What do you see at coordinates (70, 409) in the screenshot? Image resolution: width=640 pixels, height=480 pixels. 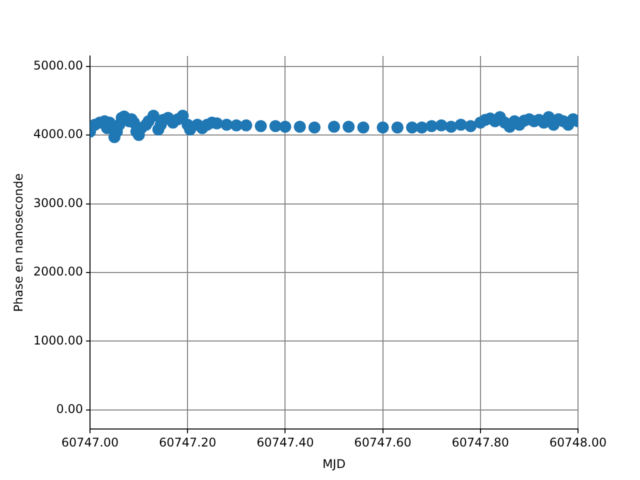 I see `y-tick-label: 0.00` at bounding box center [70, 409].